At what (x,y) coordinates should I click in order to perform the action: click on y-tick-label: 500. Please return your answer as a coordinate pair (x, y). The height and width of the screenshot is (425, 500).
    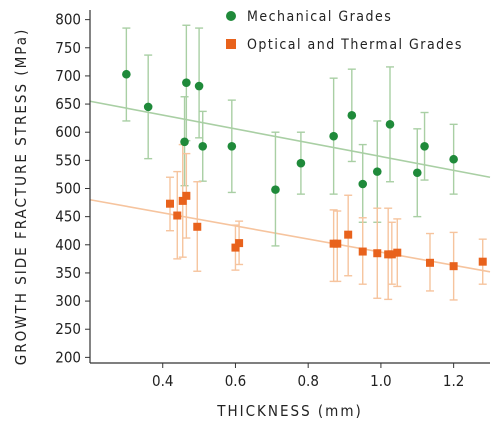
    Looking at the image, I should click on (68, 189).